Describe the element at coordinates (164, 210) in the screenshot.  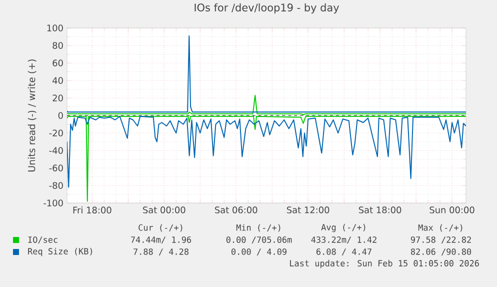
I see `x-tick-label: Sat 00:00` at that location.